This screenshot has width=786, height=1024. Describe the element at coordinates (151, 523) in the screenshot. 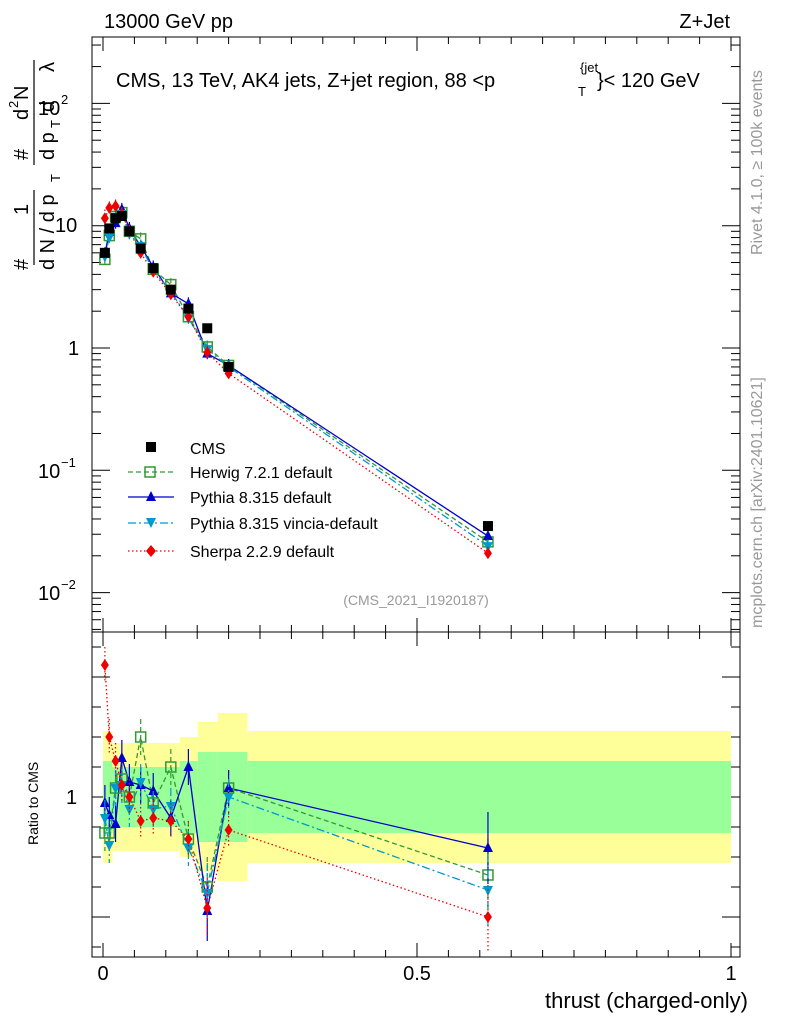

I see `legend-marker-vincia` at that location.